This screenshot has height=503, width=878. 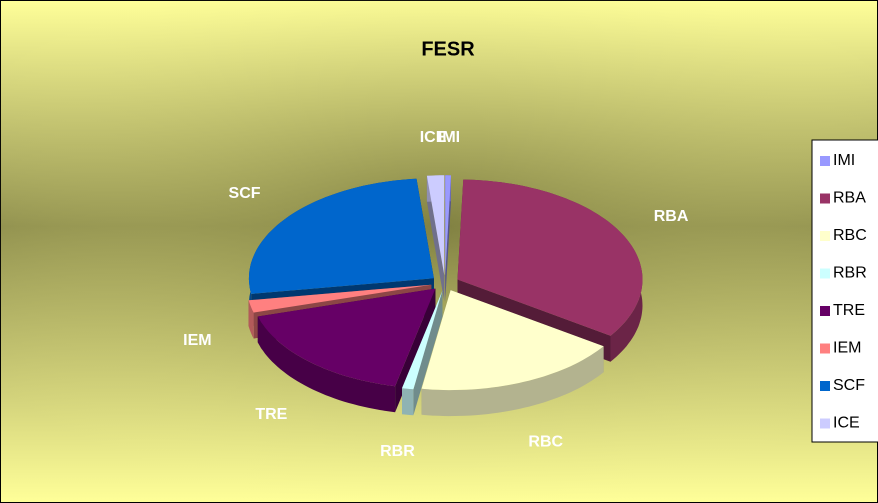 I want to click on legend-label: RBA, so click(x=849, y=198).